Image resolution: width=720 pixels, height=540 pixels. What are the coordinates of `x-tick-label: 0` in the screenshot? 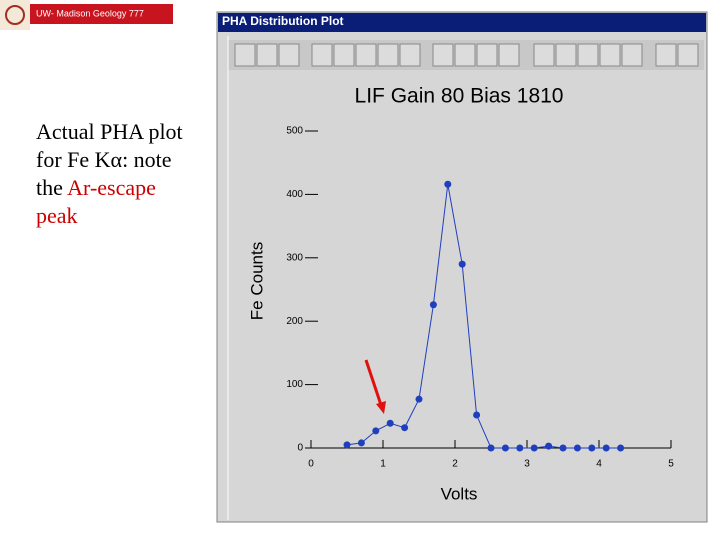 It's located at (311, 464).